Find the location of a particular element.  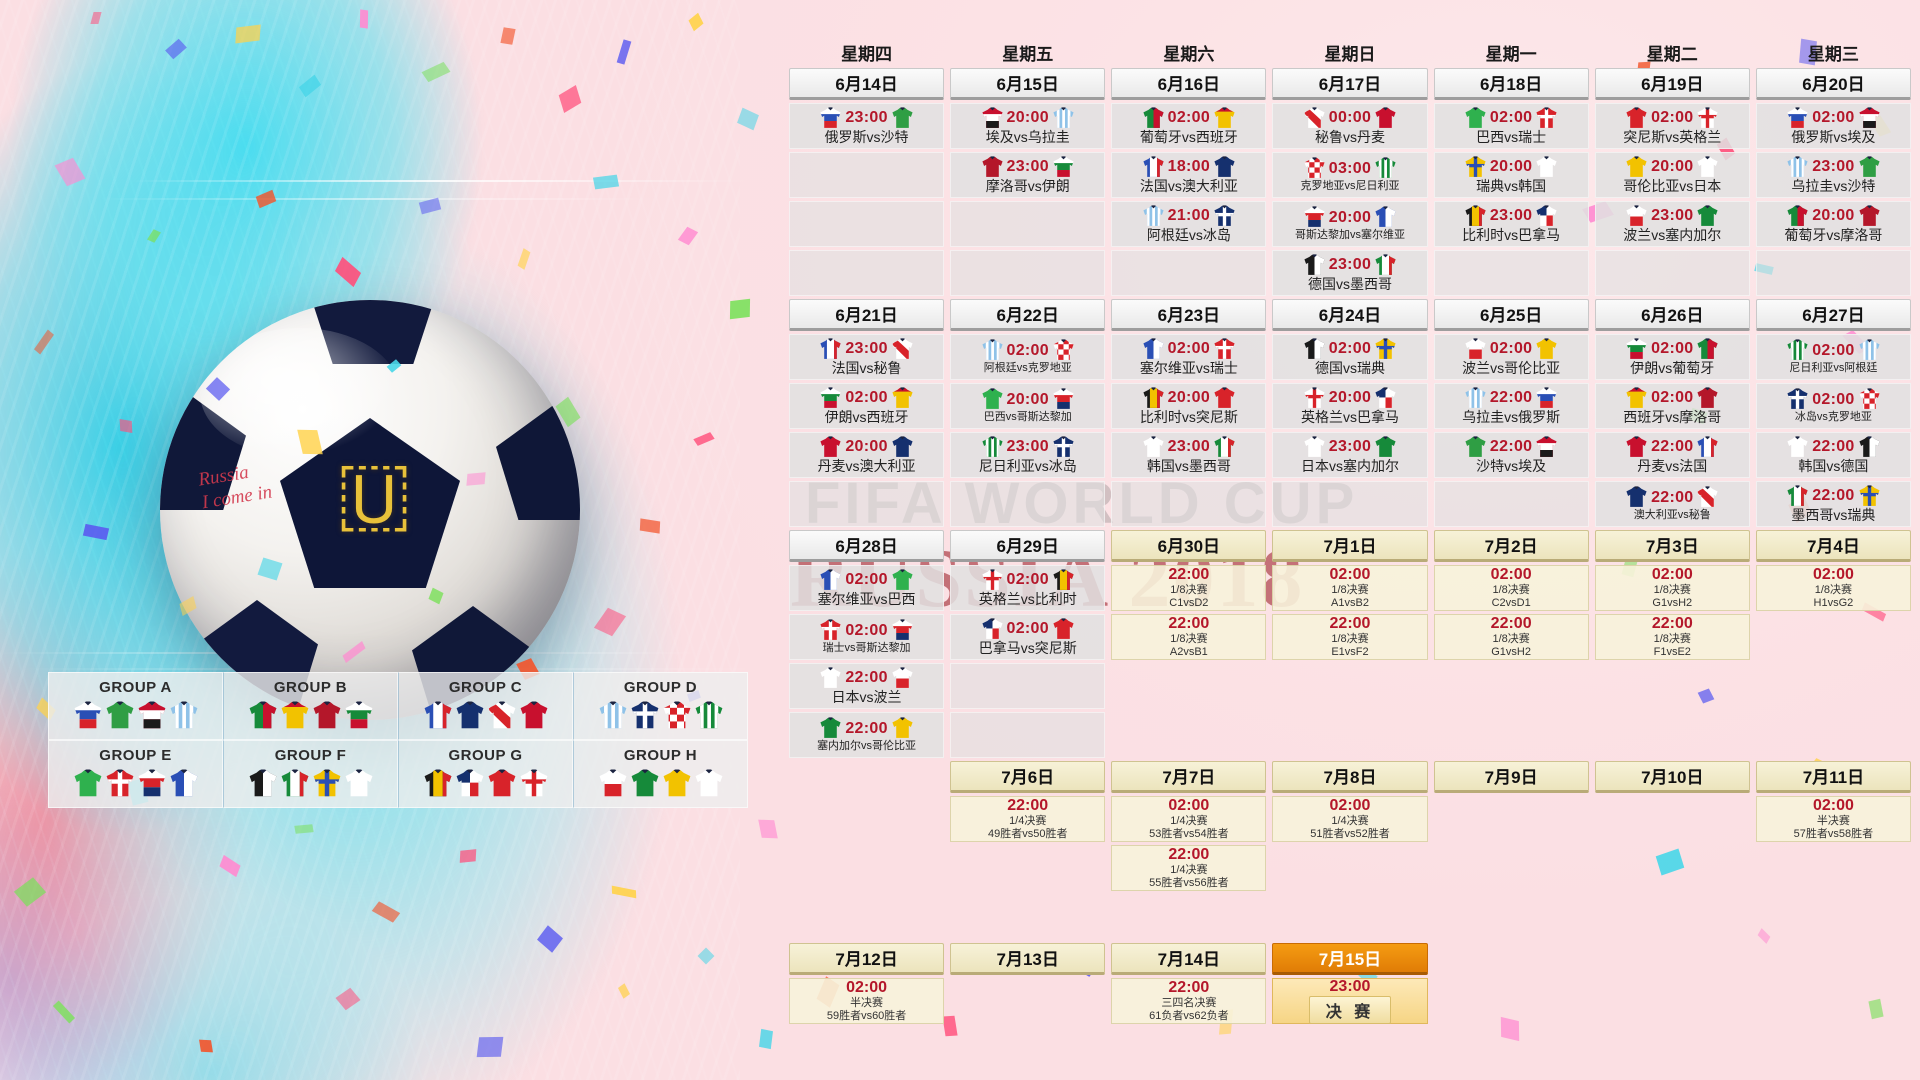

match-cell: 23:00 法国vs秘鲁 is located at coordinates (867, 357).